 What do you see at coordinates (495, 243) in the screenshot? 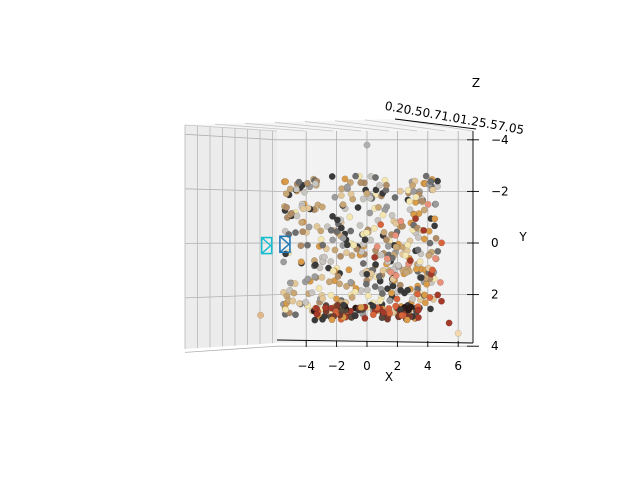
I see `y-tick-label: 0` at bounding box center [495, 243].